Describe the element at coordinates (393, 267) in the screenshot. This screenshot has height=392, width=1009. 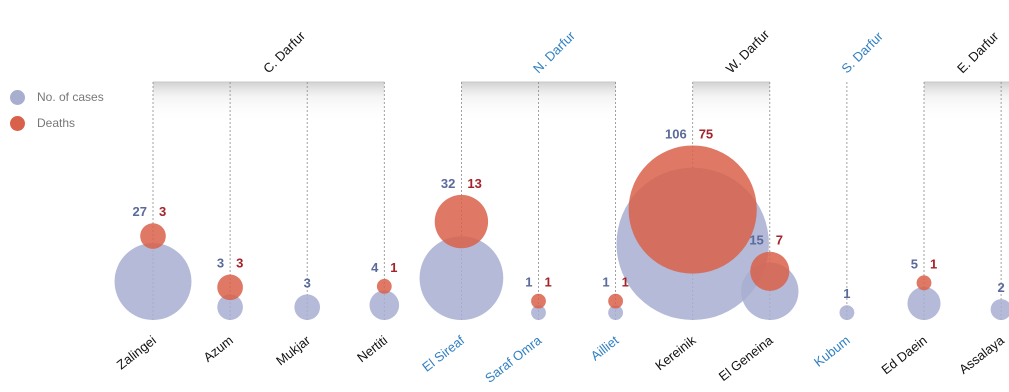
I see `deaths-value-nertiti: 1` at that location.